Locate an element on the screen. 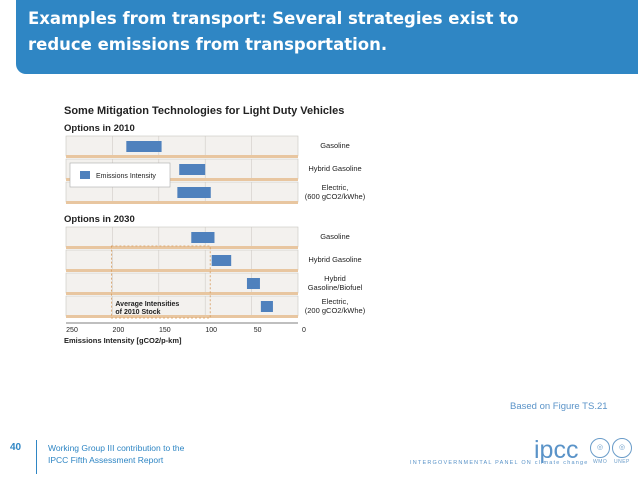 This screenshot has height=479, width=638. unep-label: UNEP is located at coordinates (622, 462).